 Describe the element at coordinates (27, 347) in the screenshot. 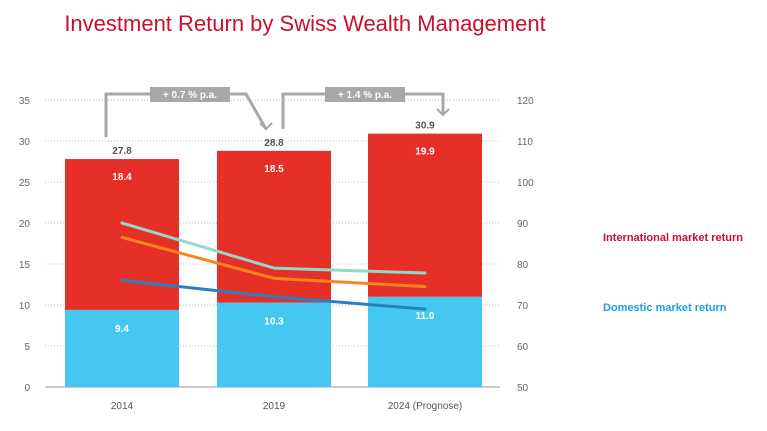

I see `y-tick-label: 5` at that location.